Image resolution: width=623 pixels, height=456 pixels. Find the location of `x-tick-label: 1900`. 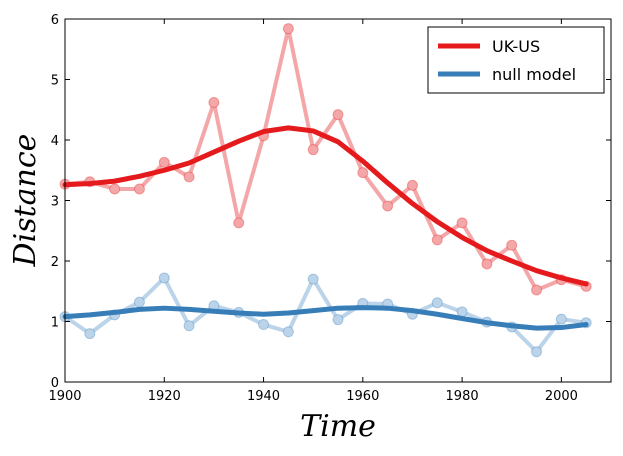

x-tick-label: 1900 is located at coordinates (64, 396).